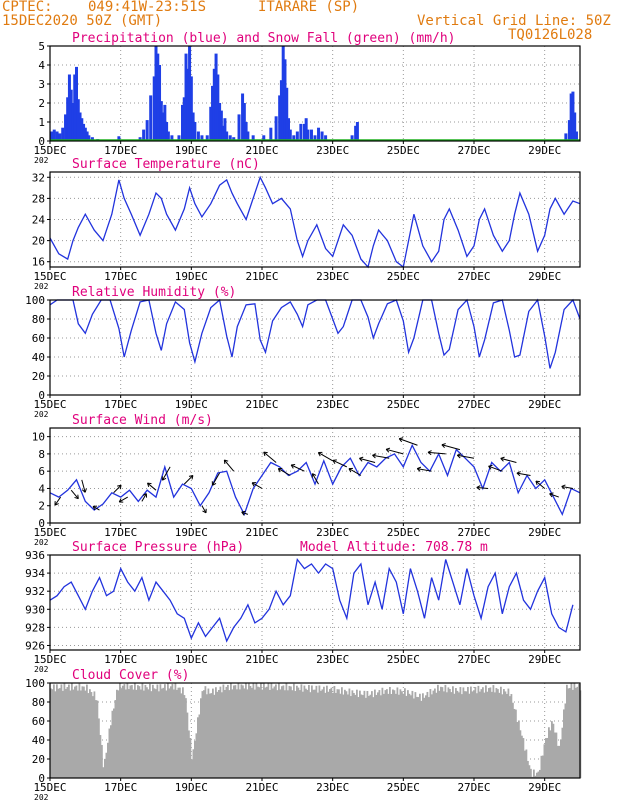 This screenshot has width=618, height=800. What do you see at coordinates (403, 659) in the screenshot?
I see `pressure-xtick-label: 25DEC` at bounding box center [403, 659].